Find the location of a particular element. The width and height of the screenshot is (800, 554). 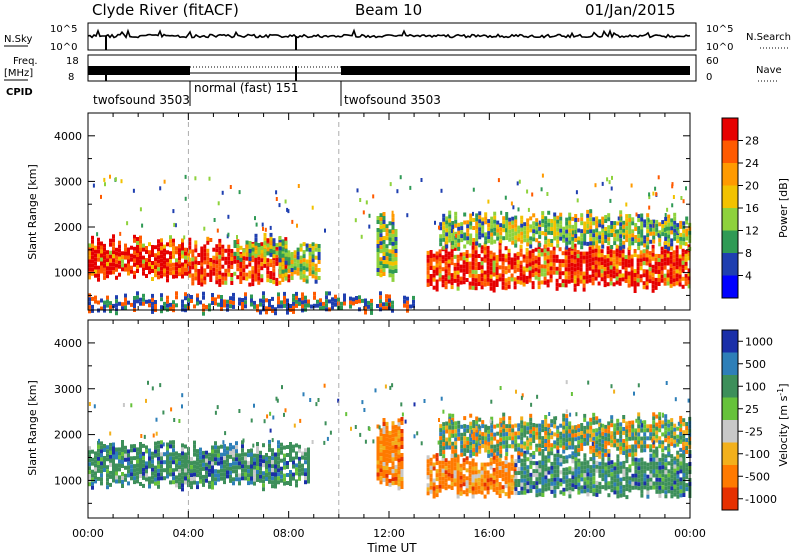

noise-panel-frame is located at coordinates (392, 36).